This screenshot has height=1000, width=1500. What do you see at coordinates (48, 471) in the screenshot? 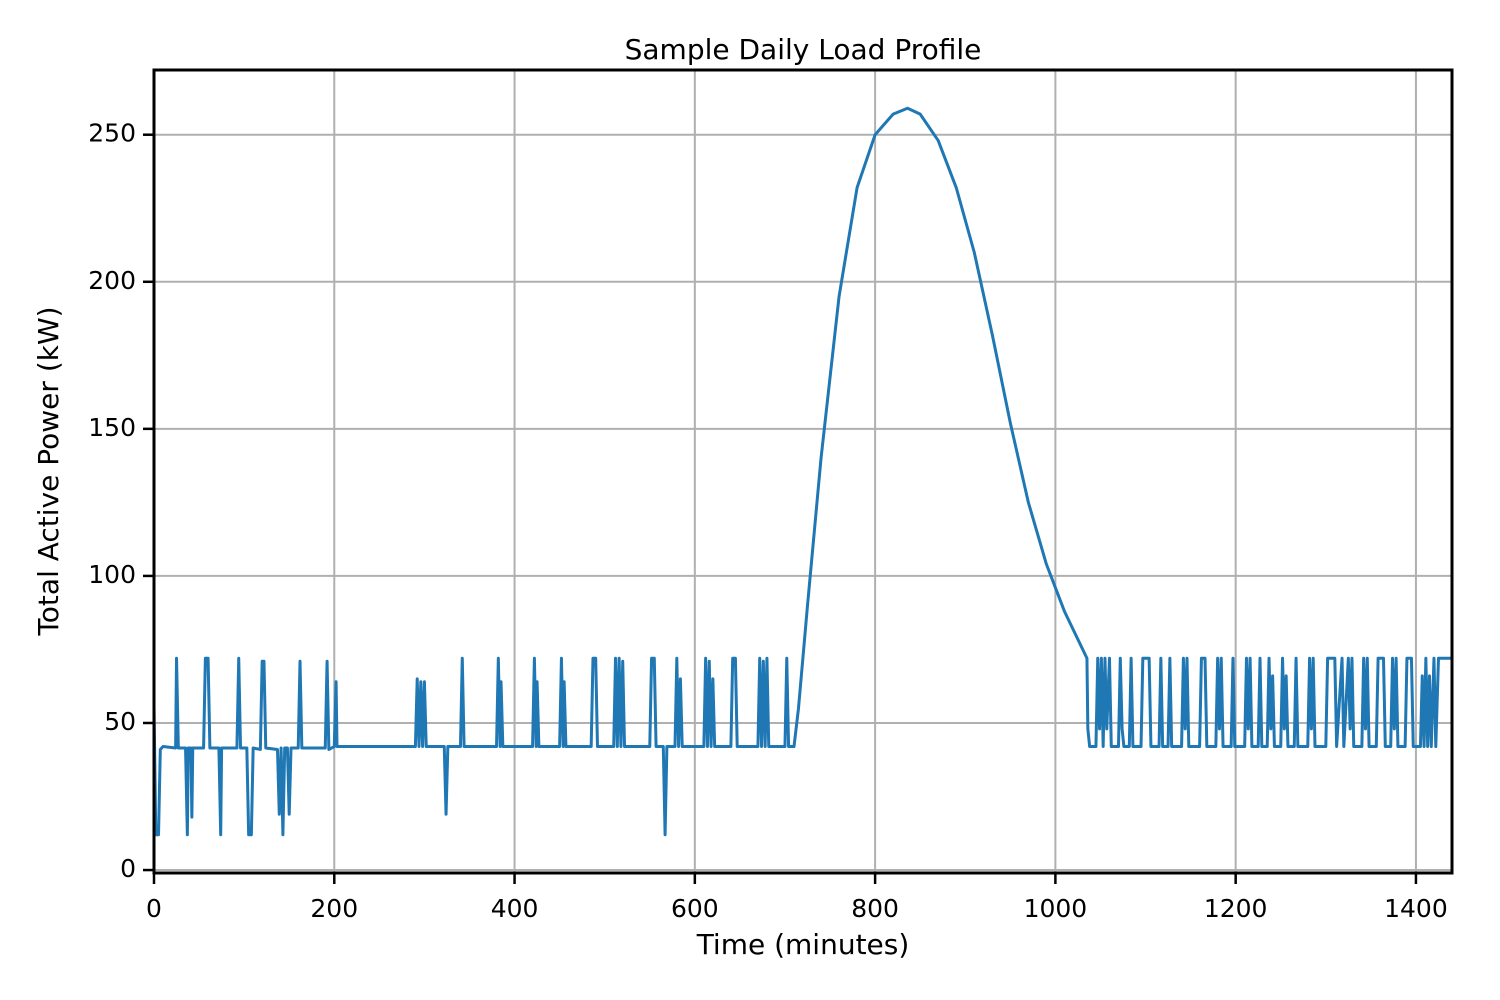
I see `y-axis-label: Total Active Power (kW)` at bounding box center [48, 471].